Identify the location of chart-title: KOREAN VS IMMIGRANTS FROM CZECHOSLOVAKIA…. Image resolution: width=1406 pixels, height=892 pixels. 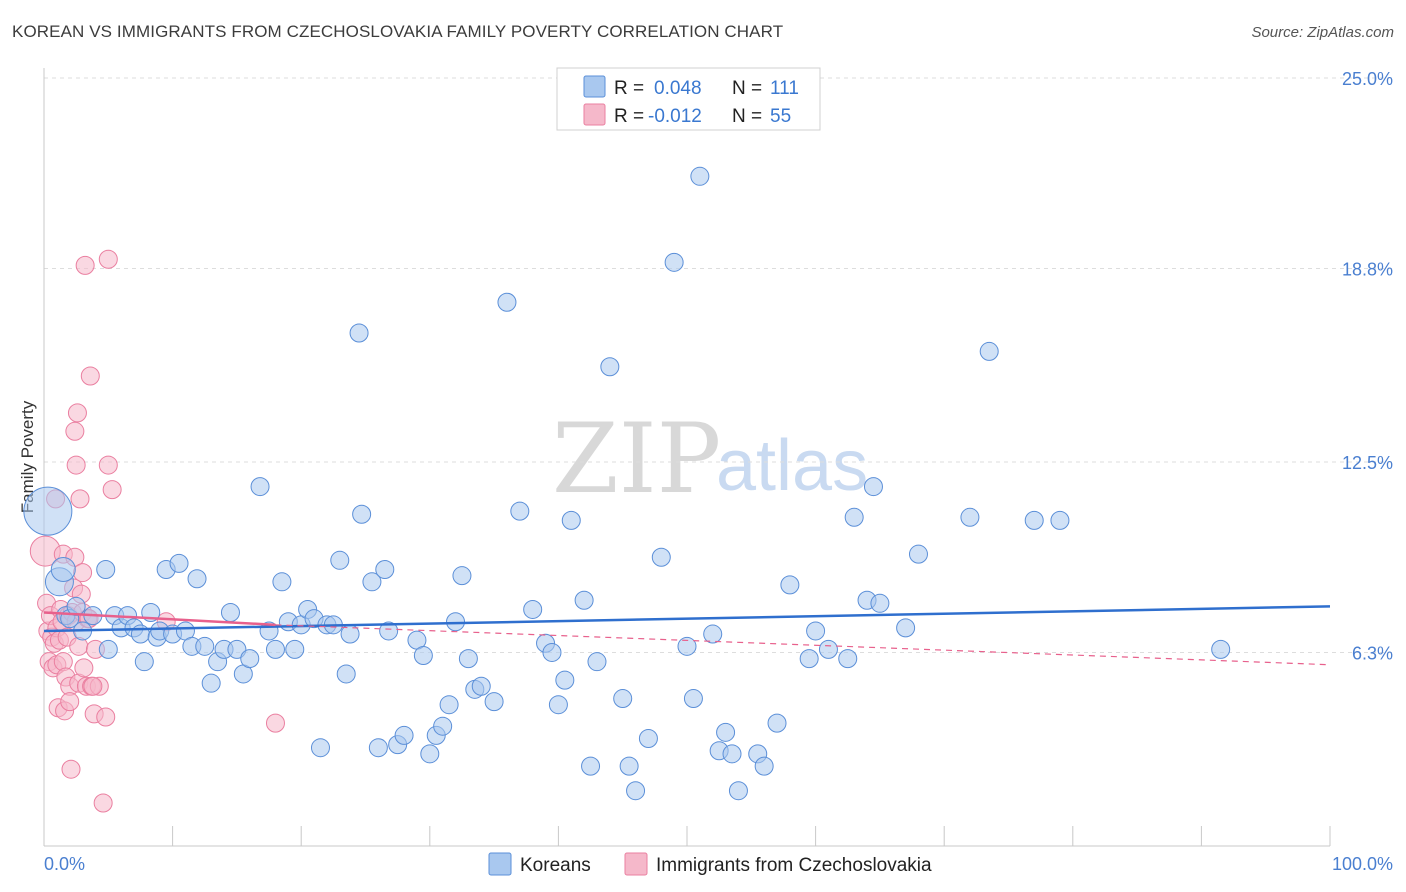
(398, 31).